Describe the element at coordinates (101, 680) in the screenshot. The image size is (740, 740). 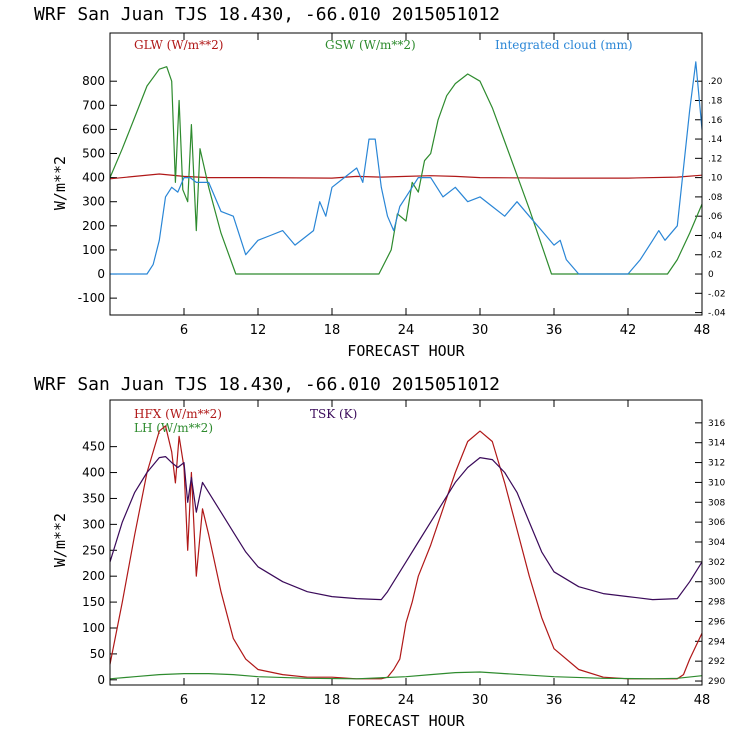
I see `p2-ytick-label: 0` at that location.